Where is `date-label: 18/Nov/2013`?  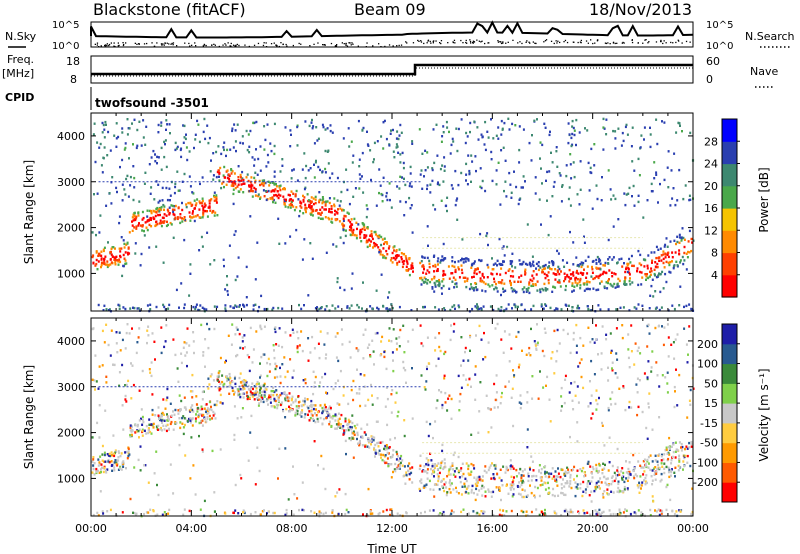
date-label: 18/Nov/2013 is located at coordinates (641, 9).